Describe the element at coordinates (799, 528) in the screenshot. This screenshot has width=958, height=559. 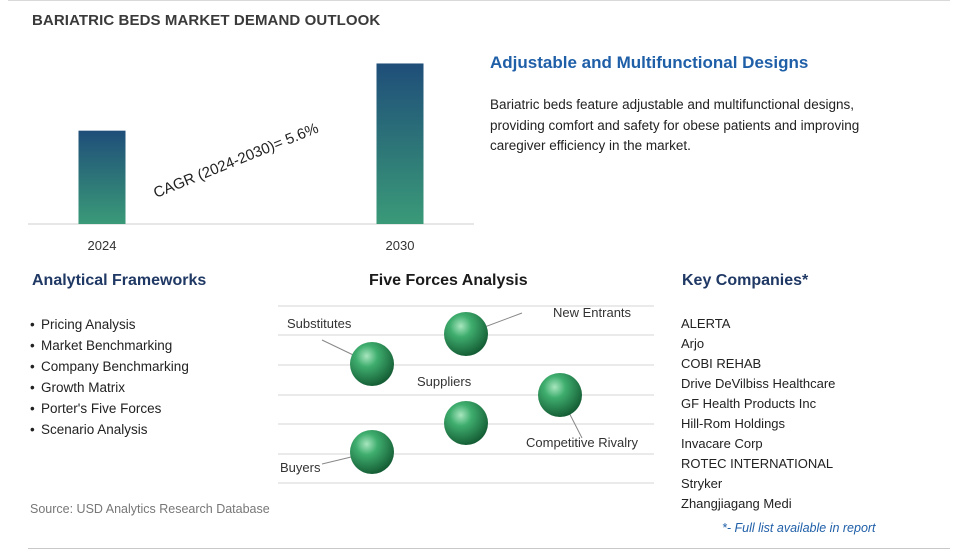
I see `companies-footnote: *- Full list available in report` at that location.